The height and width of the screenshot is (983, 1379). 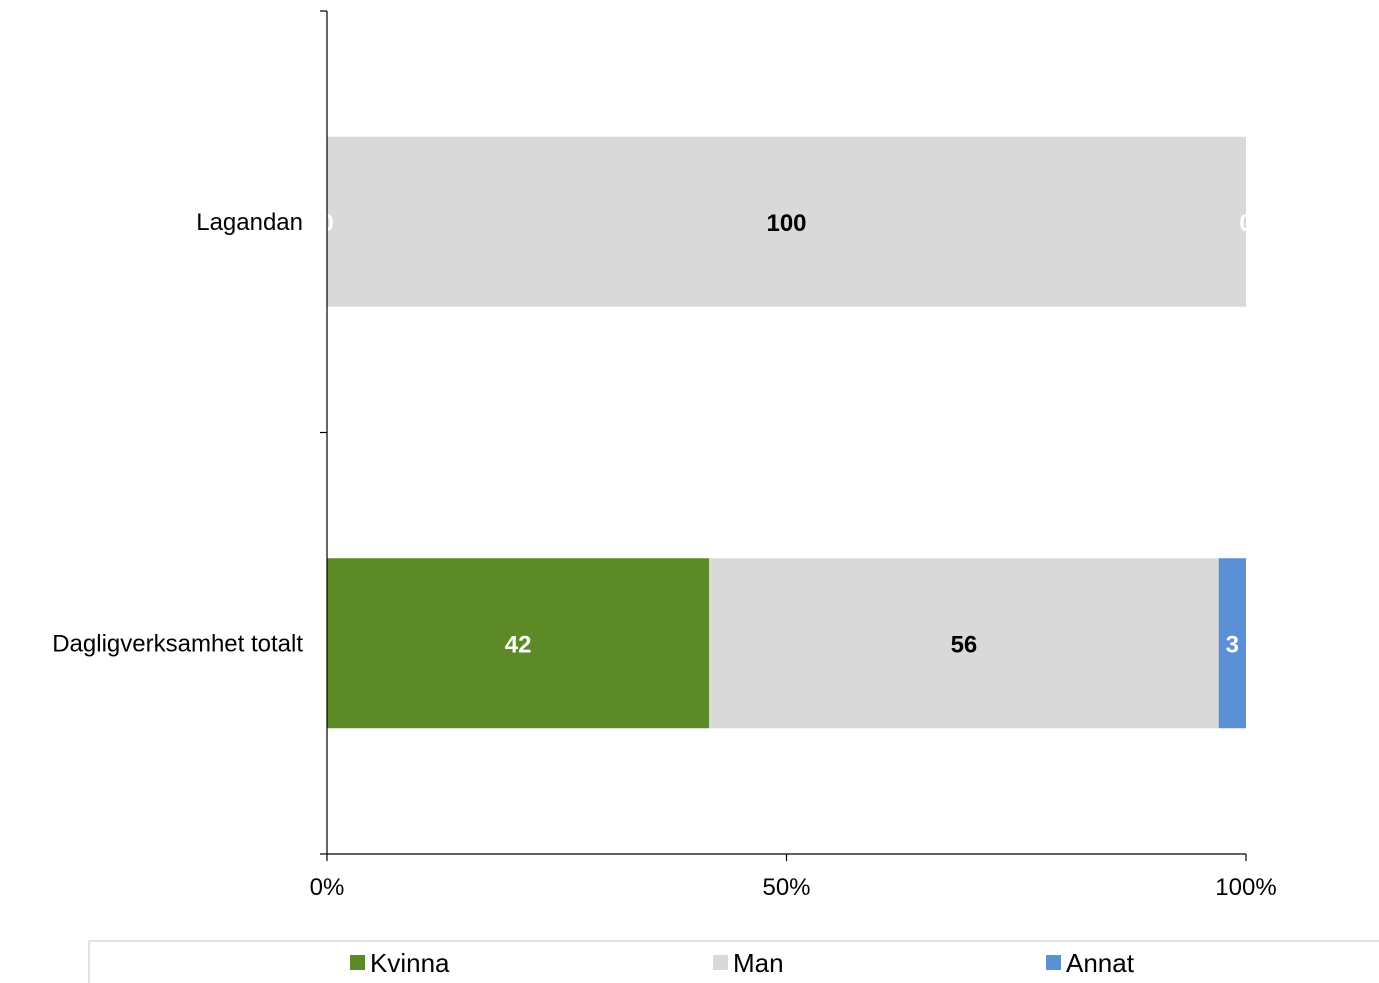 I want to click on data-label-lagandan-man: 100, so click(x=786, y=223).